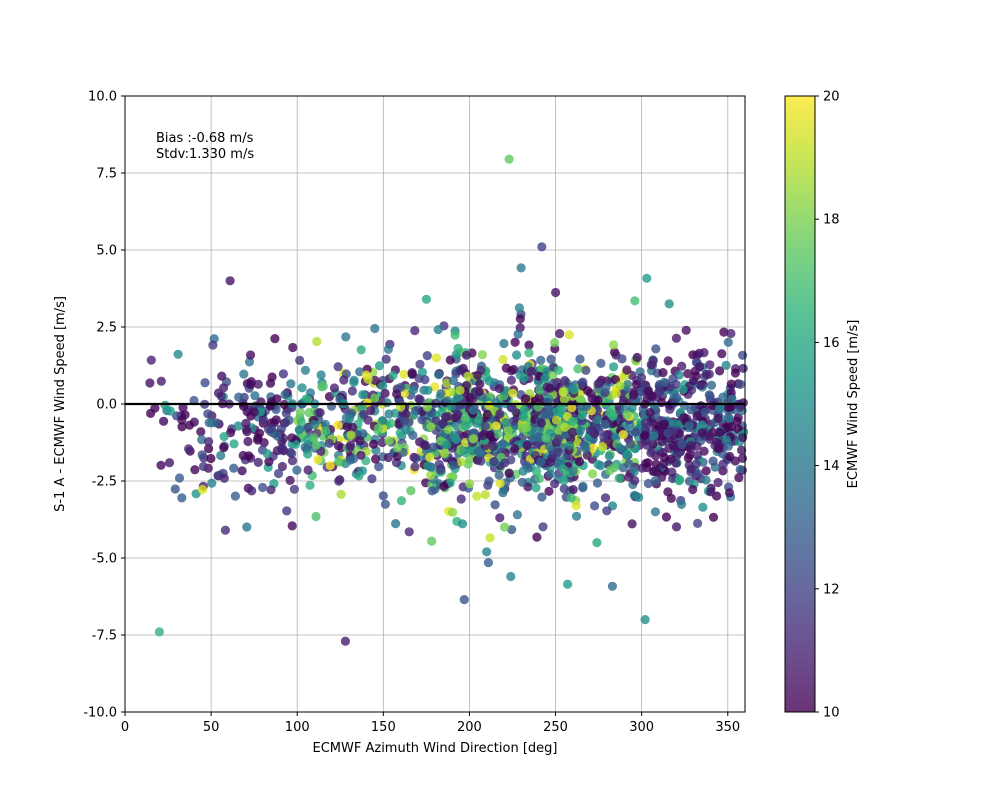 Image resolution: width=1000 pixels, height=800 pixels. Describe the element at coordinates (205, 138) in the screenshot. I see `bias-annotation: Bias :-0.68 m/s` at that location.